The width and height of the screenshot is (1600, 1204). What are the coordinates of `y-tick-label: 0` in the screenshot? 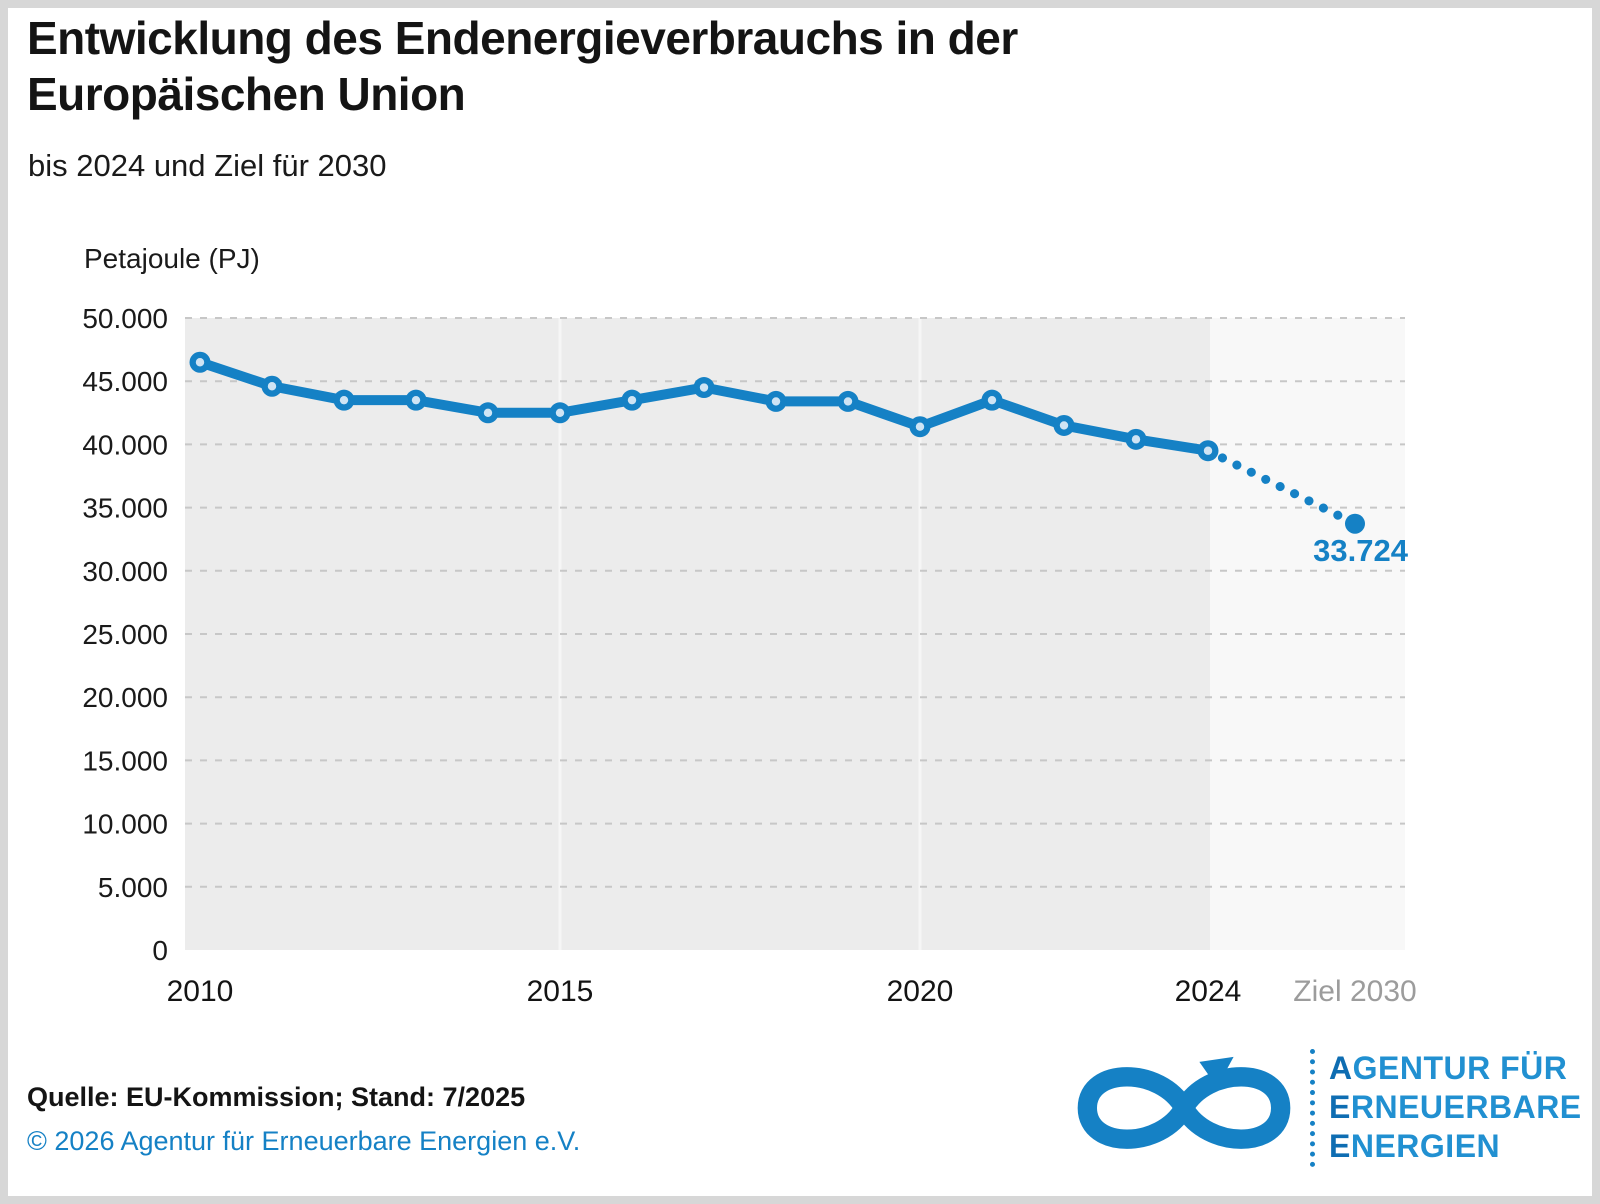 It's located at (160, 950).